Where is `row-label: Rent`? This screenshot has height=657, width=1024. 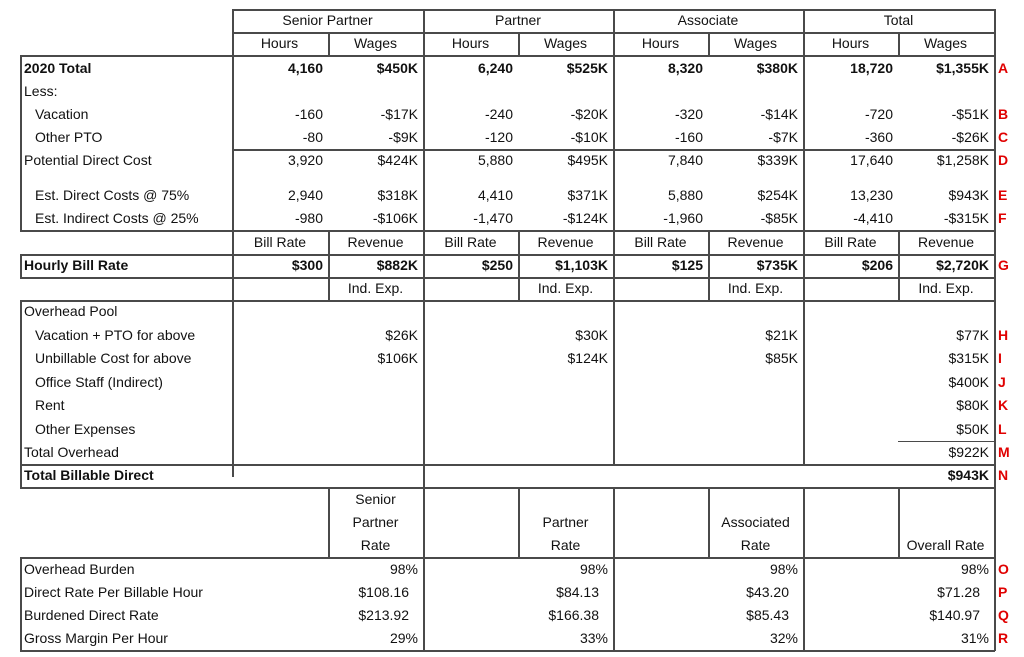 row-label: Rent is located at coordinates (50, 405).